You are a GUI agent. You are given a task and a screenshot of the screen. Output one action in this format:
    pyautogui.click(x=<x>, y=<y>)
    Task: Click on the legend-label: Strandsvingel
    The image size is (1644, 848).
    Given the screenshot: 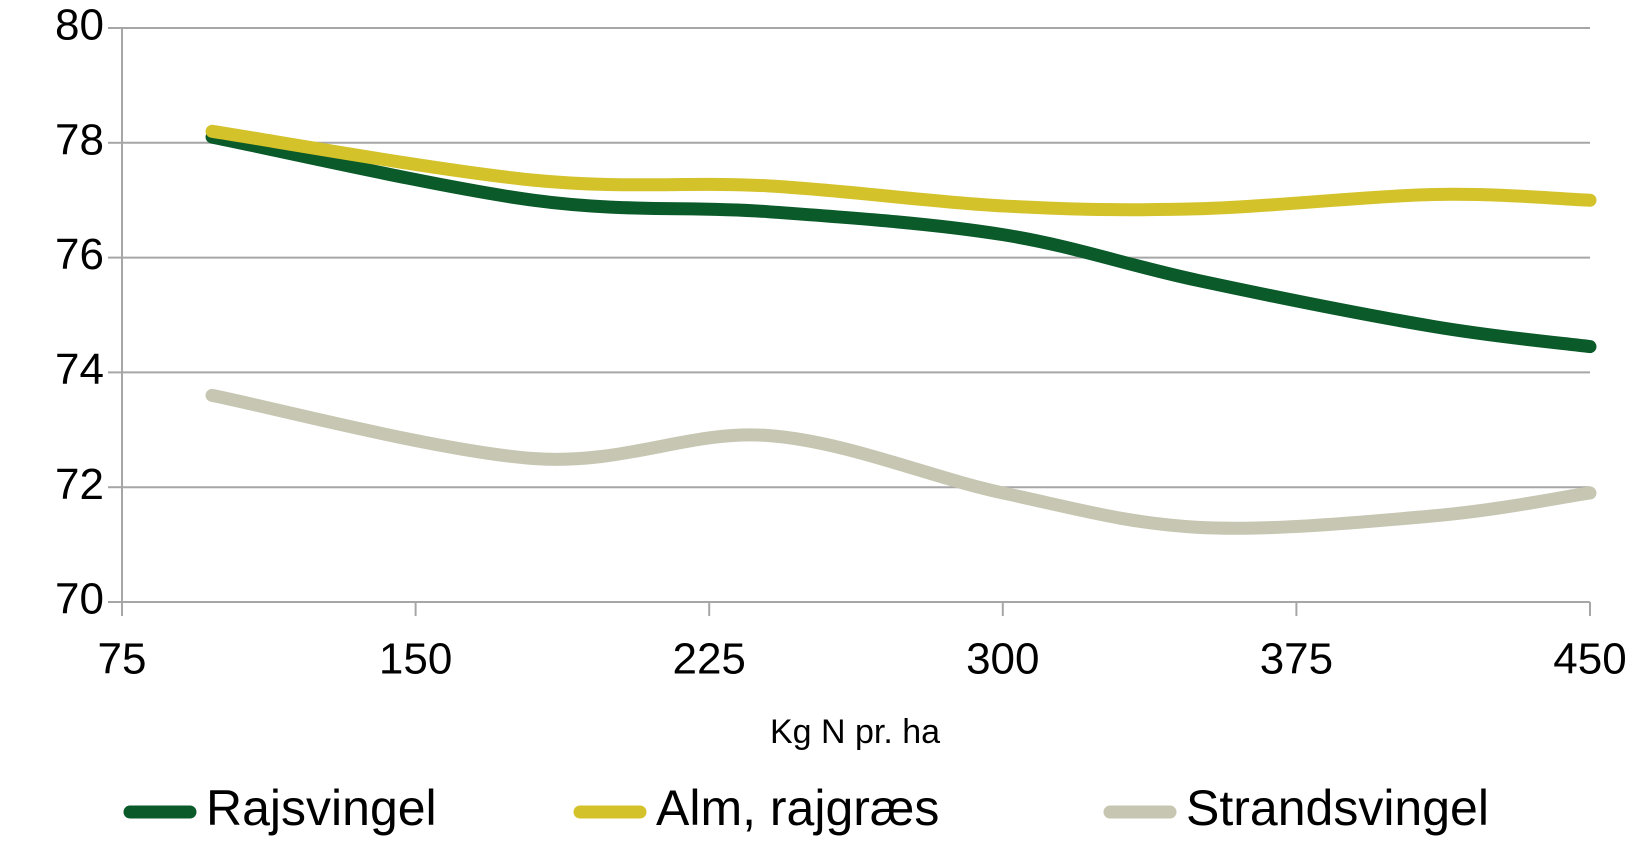 What is the action you would take?
    pyautogui.click(x=1337, y=808)
    